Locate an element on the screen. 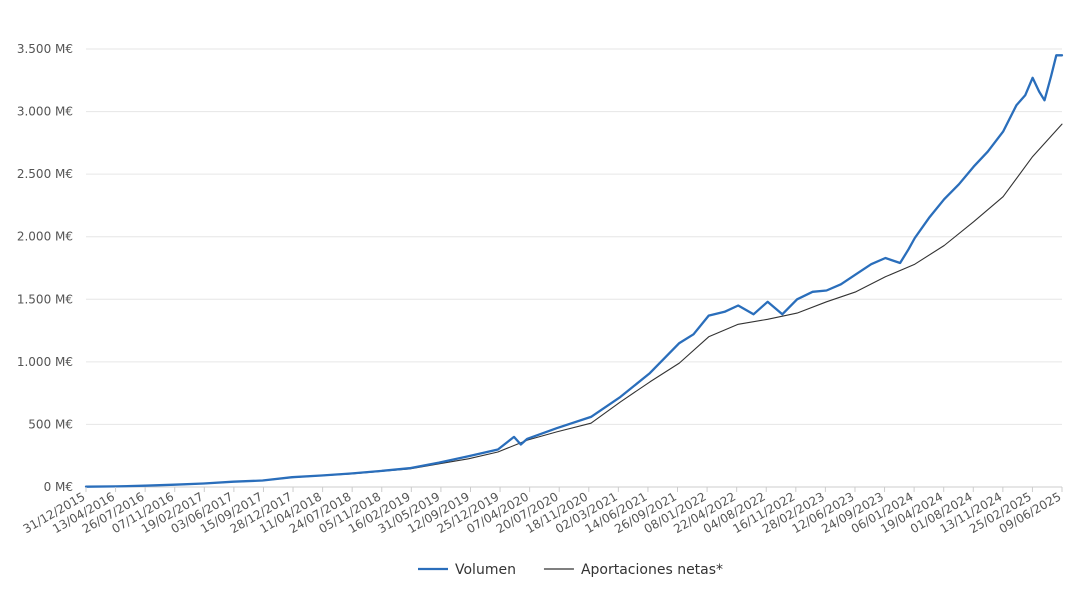 The width and height of the screenshot is (1087, 596). y-tick-label: 1.500 M€ is located at coordinates (45, 299).